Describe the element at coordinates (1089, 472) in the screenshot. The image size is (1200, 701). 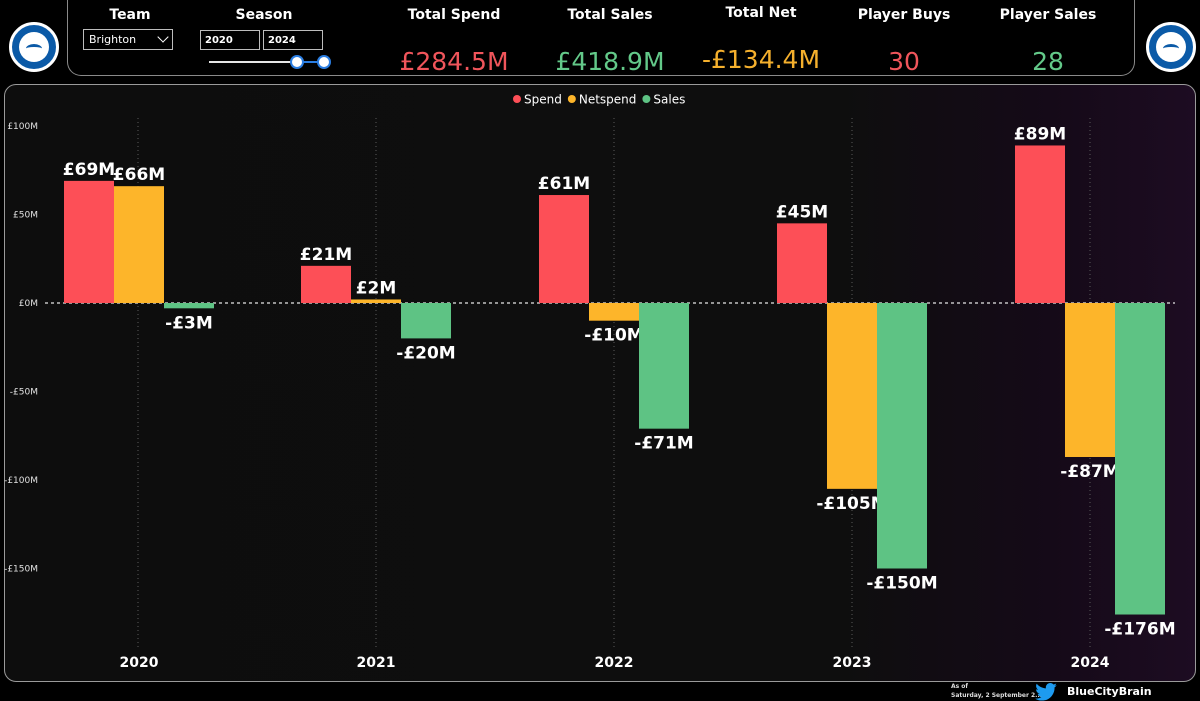
I see `data-label-netspend-2024: -£87M` at that location.